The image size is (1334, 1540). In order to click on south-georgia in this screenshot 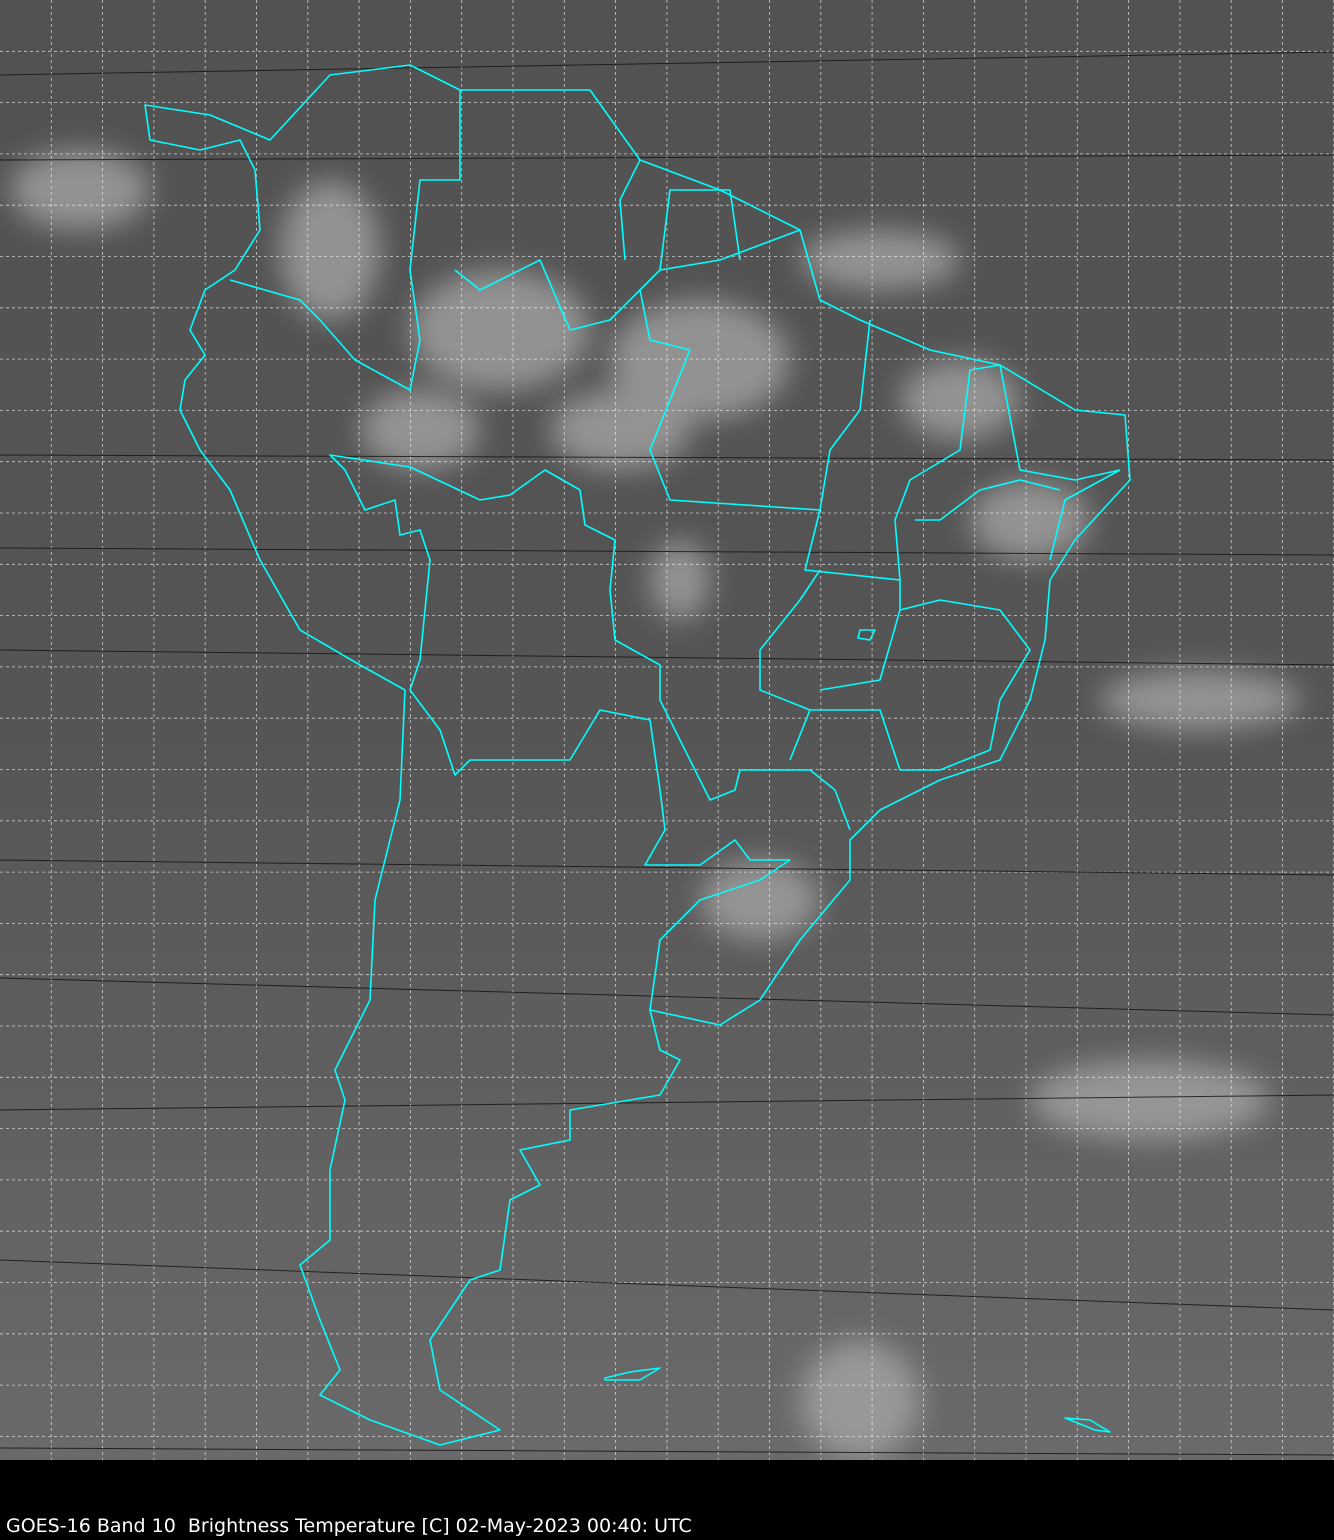, I will do `click(1087, 1425)`.